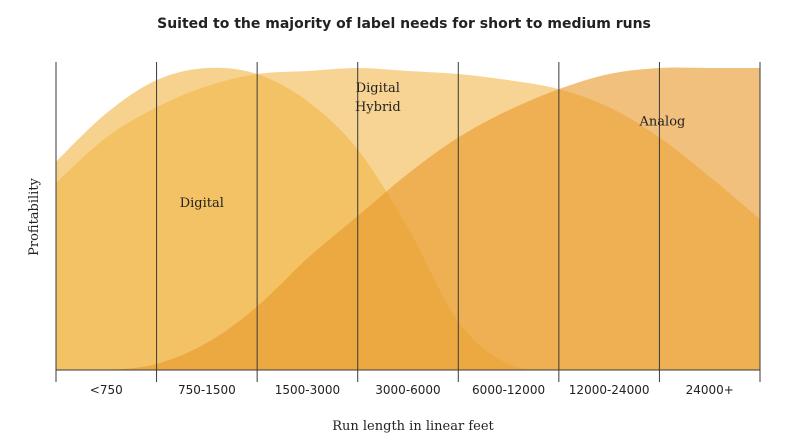  I want to click on x-tick-label: 6000-12000, so click(508, 390).